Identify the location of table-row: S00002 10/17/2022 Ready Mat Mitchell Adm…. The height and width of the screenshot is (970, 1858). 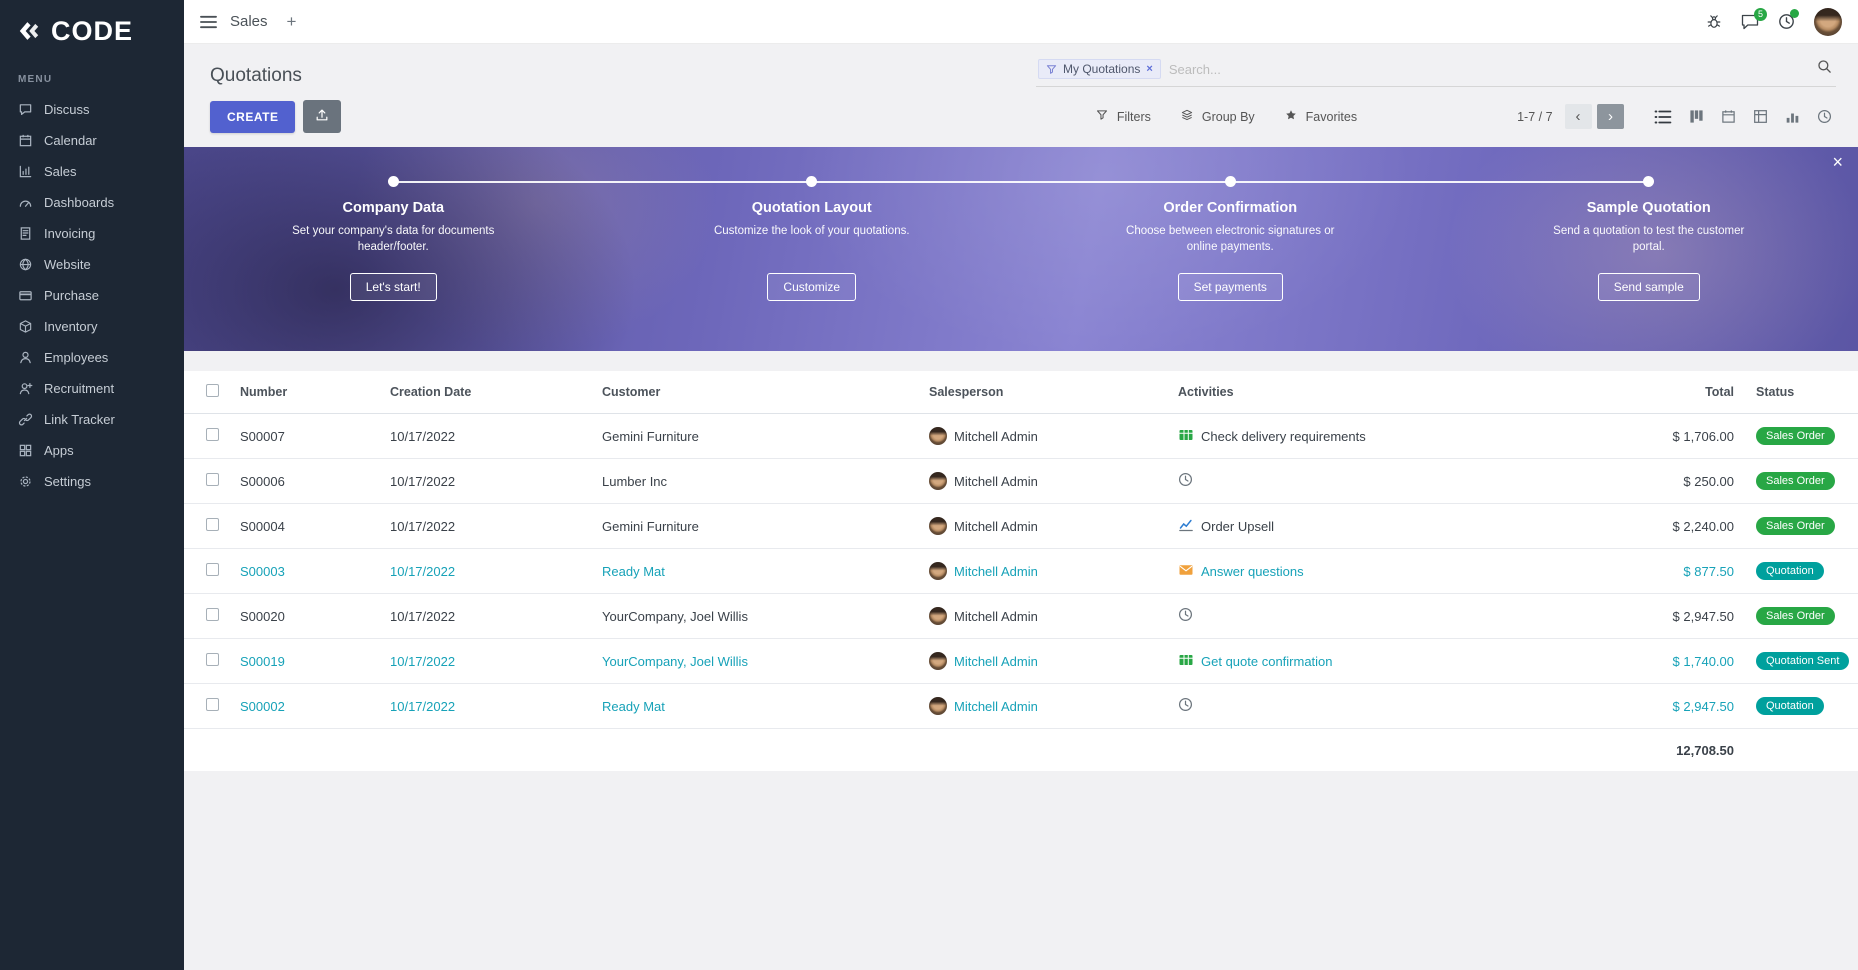
(1021, 706).